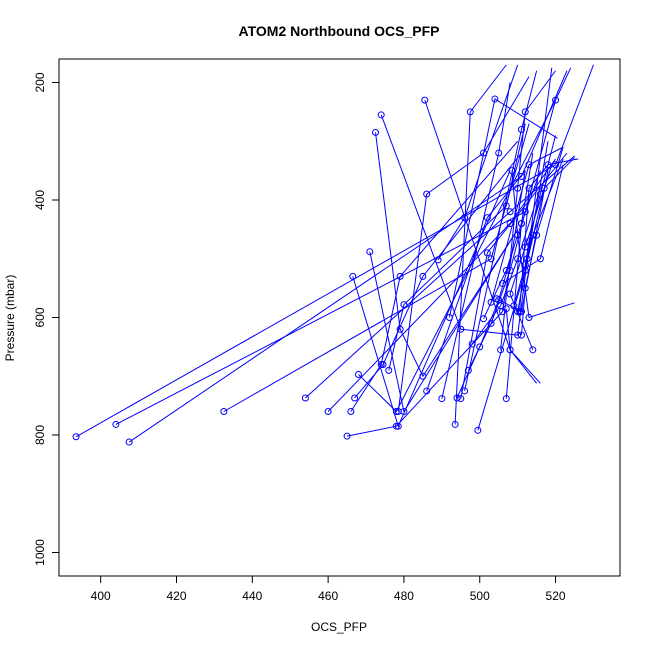 This screenshot has width=650, height=650. I want to click on y-tick-label: 800, so click(40, 435).